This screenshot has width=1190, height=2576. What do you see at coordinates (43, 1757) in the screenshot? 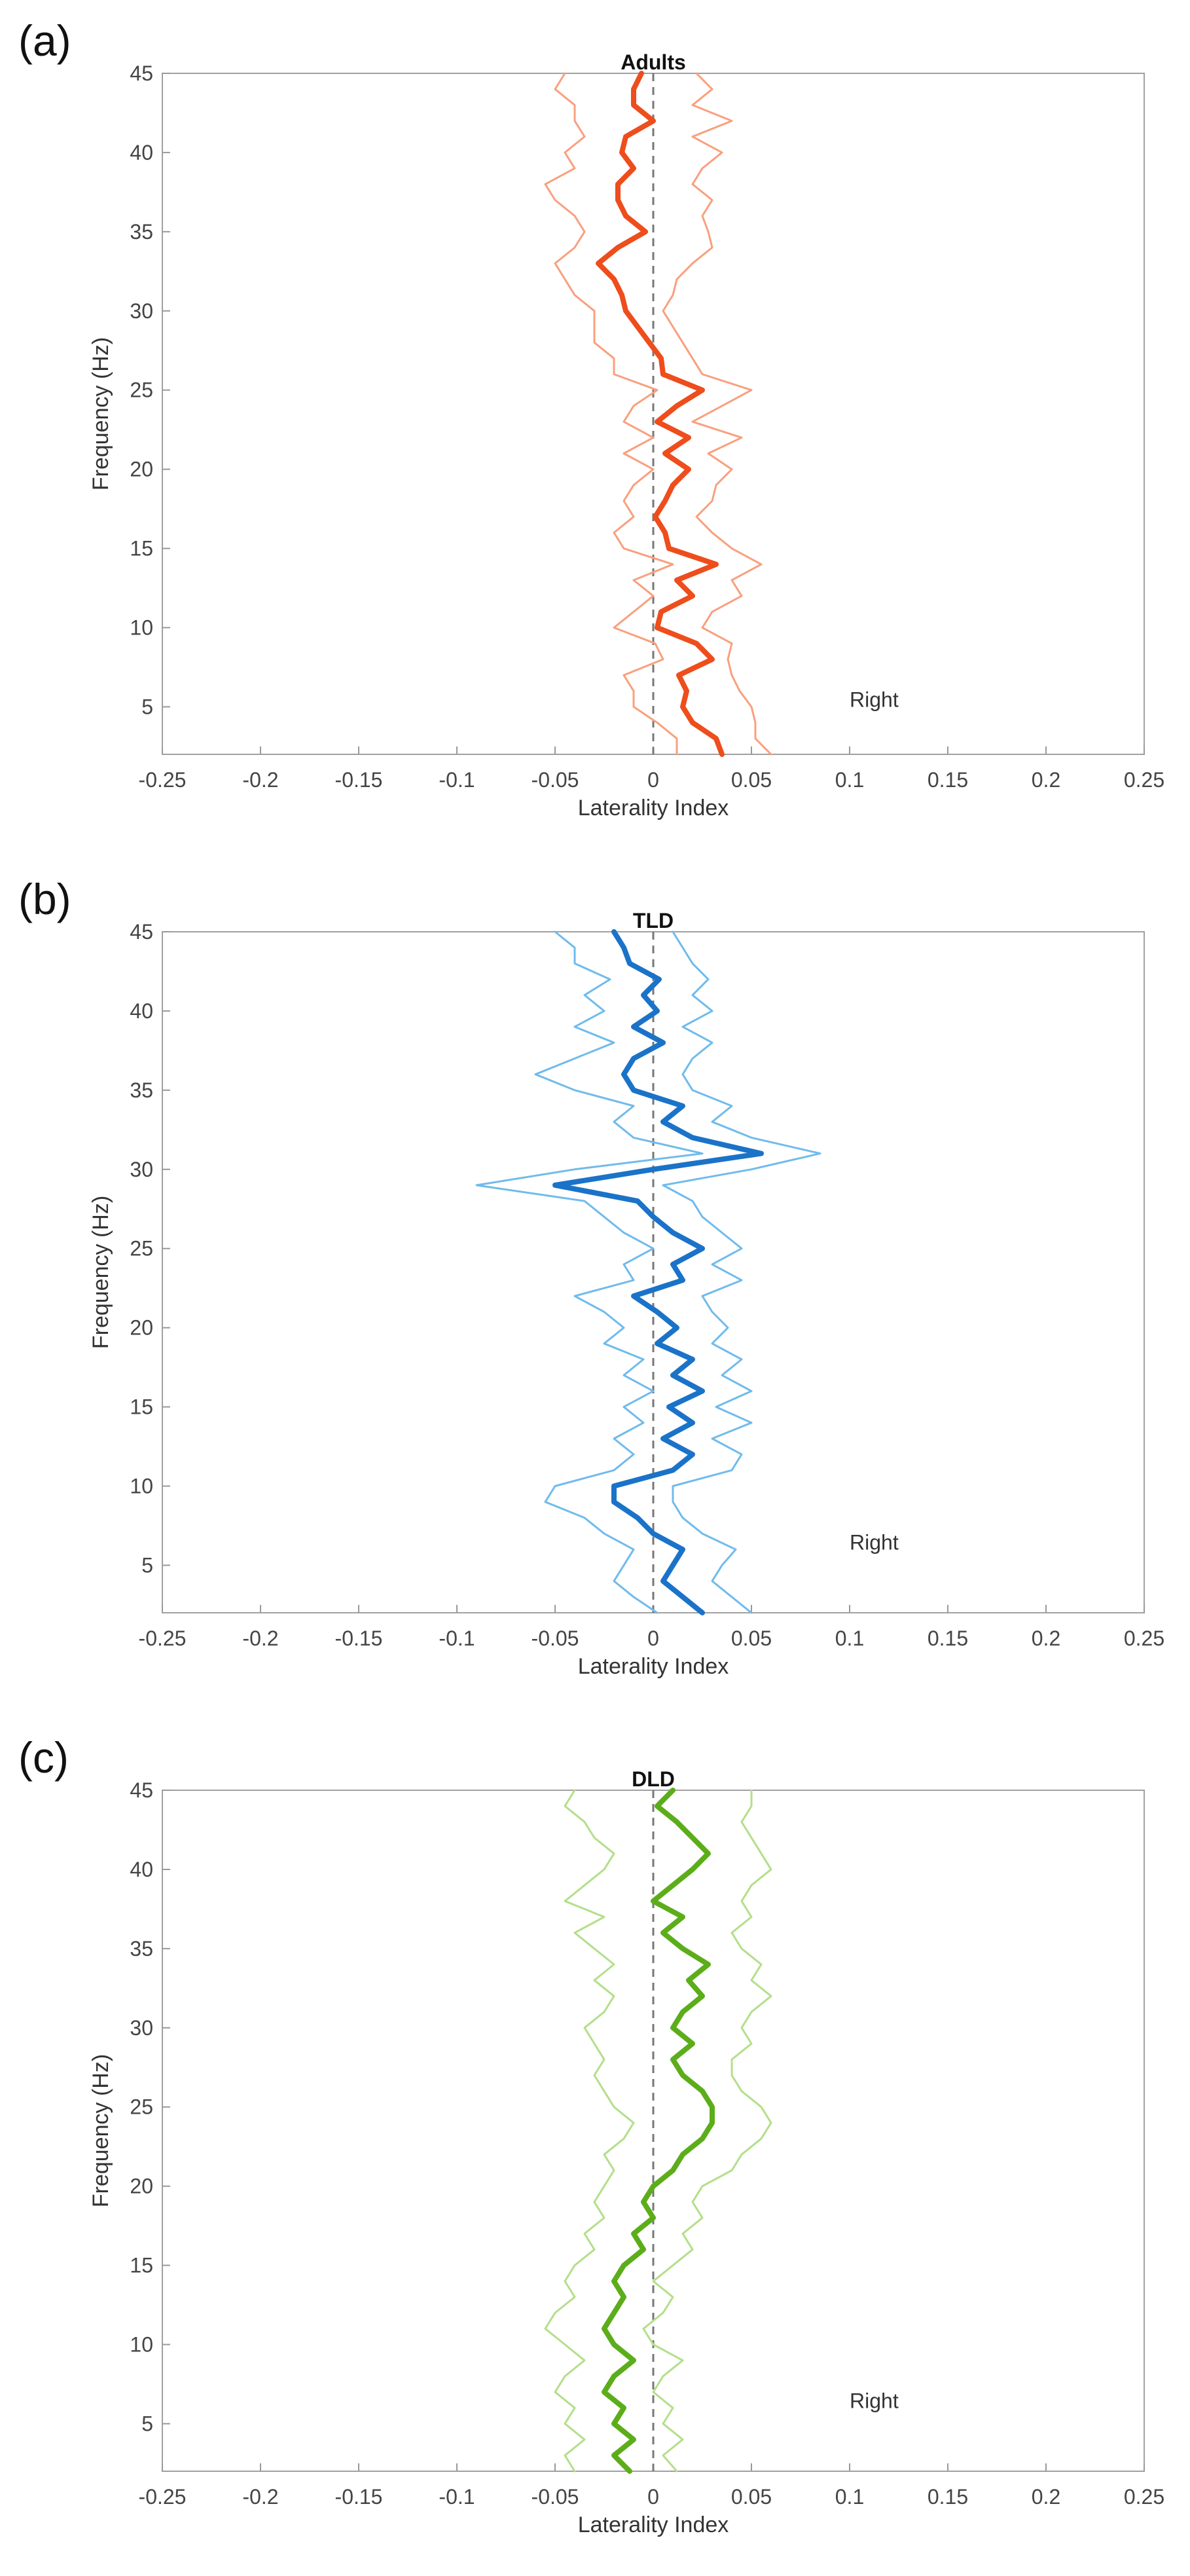
I see `panel-label-c: (c)` at bounding box center [43, 1757].